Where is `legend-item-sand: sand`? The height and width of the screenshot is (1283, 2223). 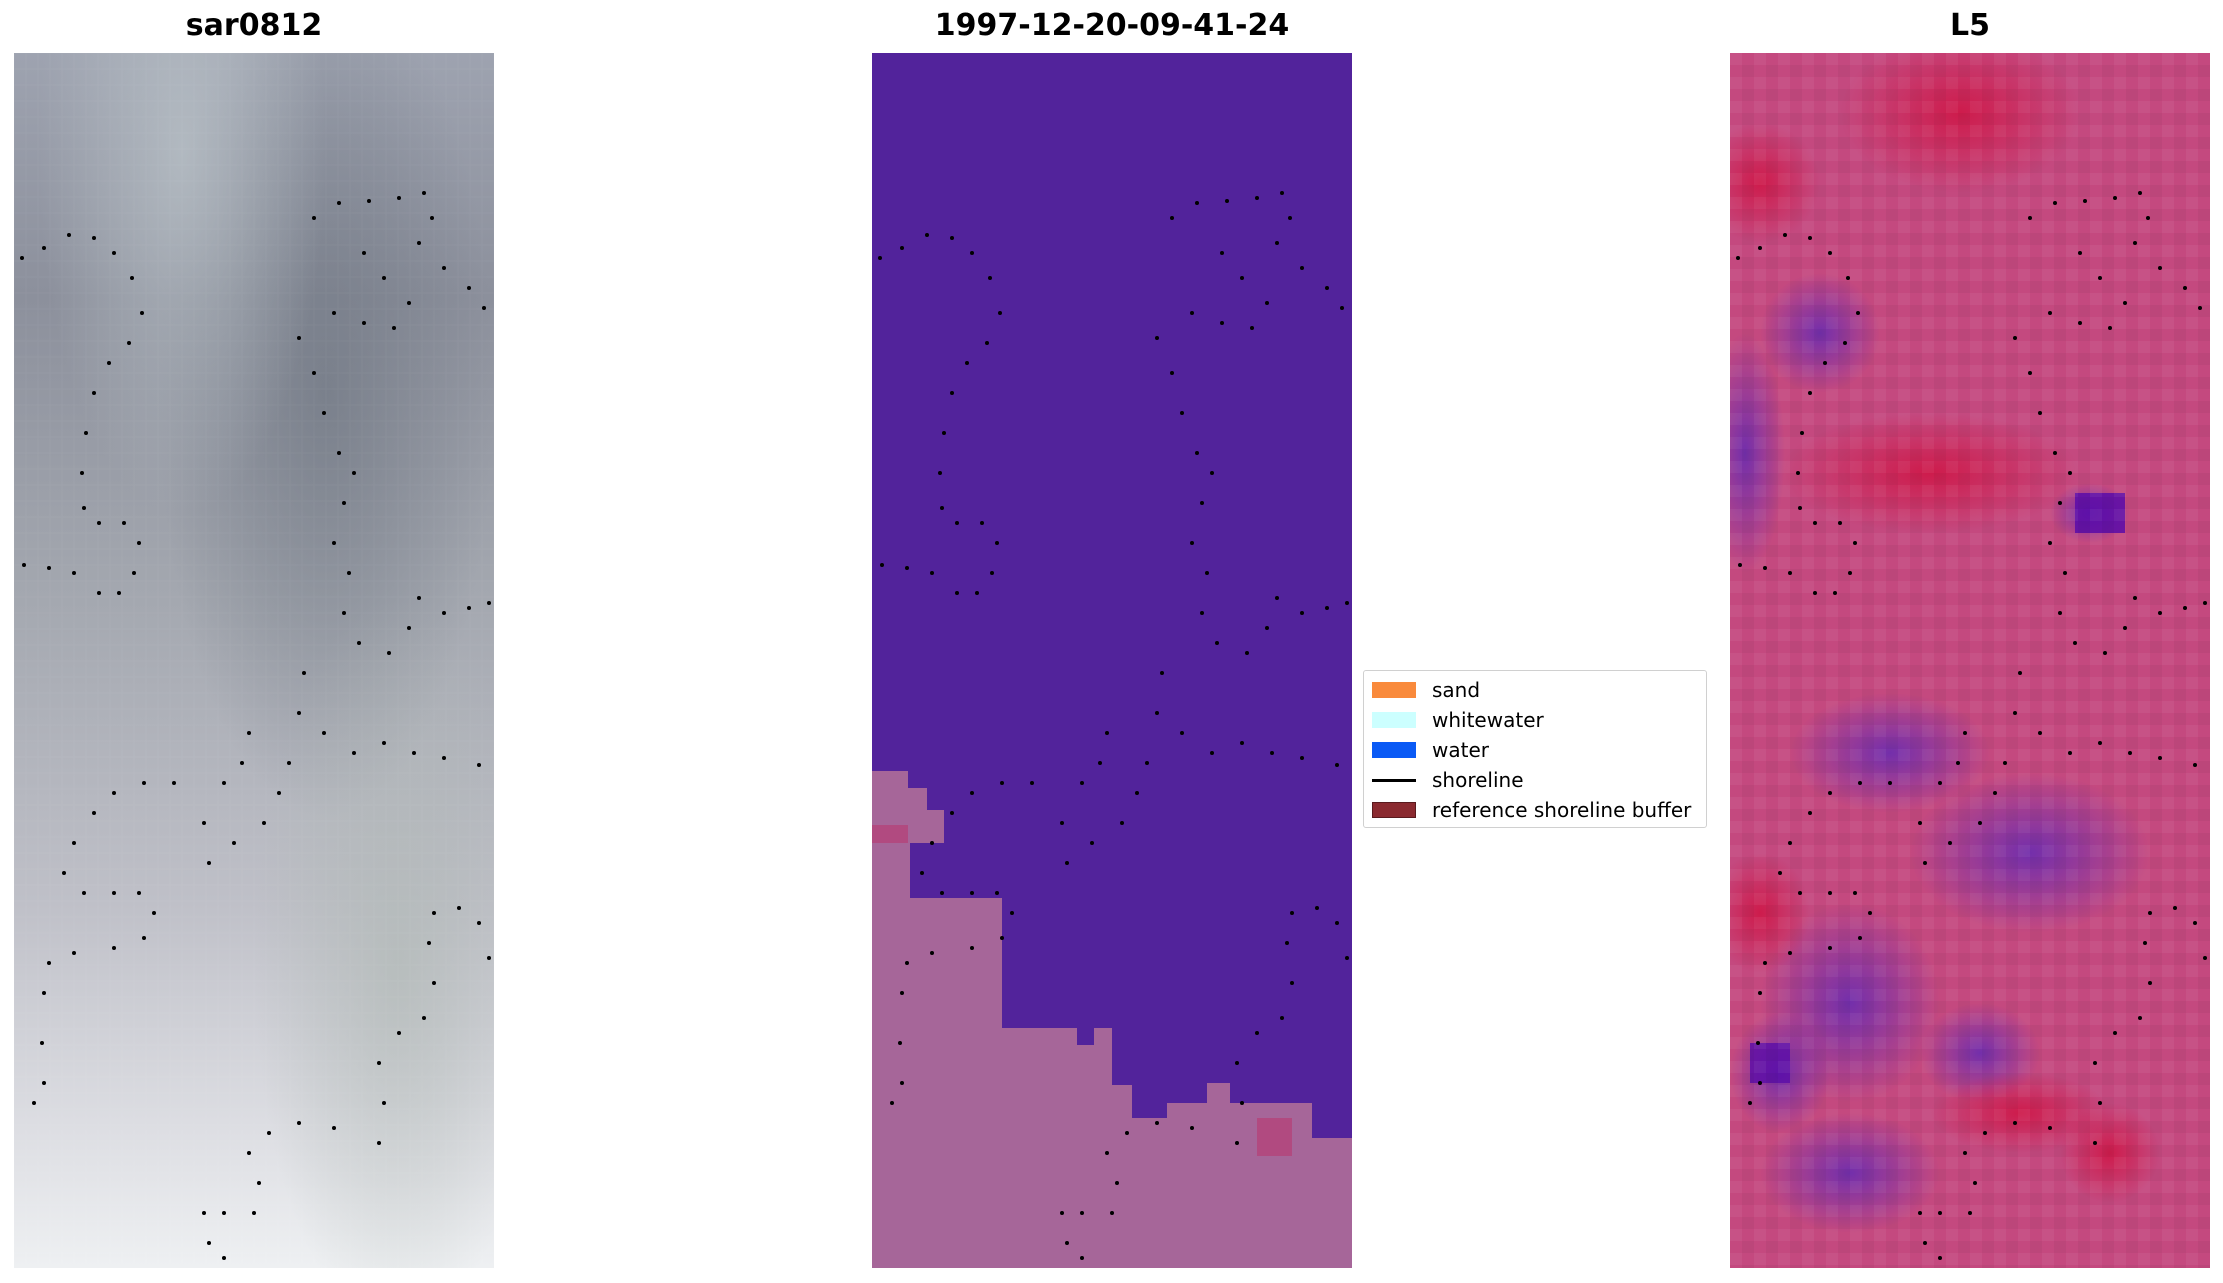 legend-item-sand: sand is located at coordinates (1535, 690).